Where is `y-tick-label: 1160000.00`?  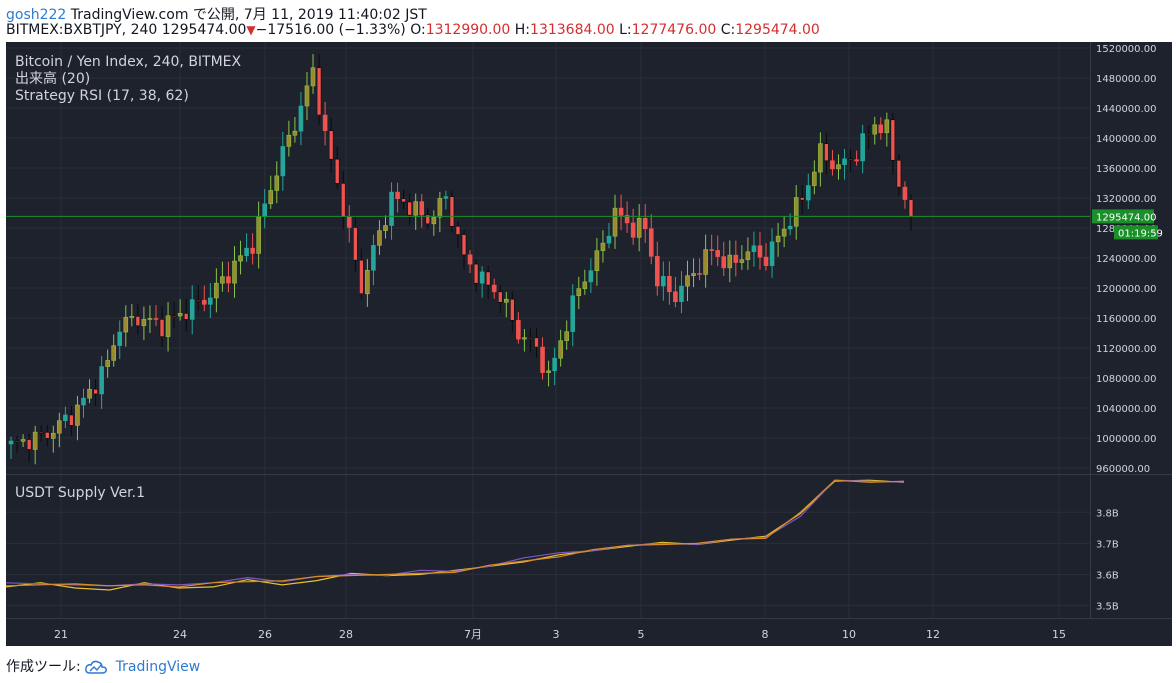 y-tick-label: 1160000.00 is located at coordinates (1126, 319).